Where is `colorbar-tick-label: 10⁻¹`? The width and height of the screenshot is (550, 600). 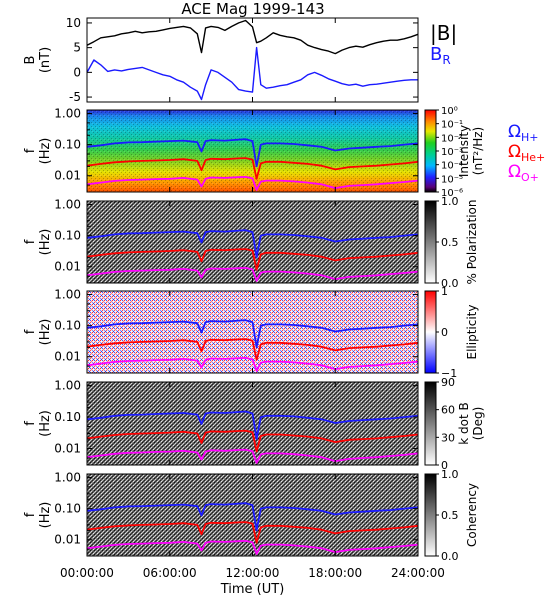
colorbar-tick-label: 10⁻¹ is located at coordinates (452, 125).